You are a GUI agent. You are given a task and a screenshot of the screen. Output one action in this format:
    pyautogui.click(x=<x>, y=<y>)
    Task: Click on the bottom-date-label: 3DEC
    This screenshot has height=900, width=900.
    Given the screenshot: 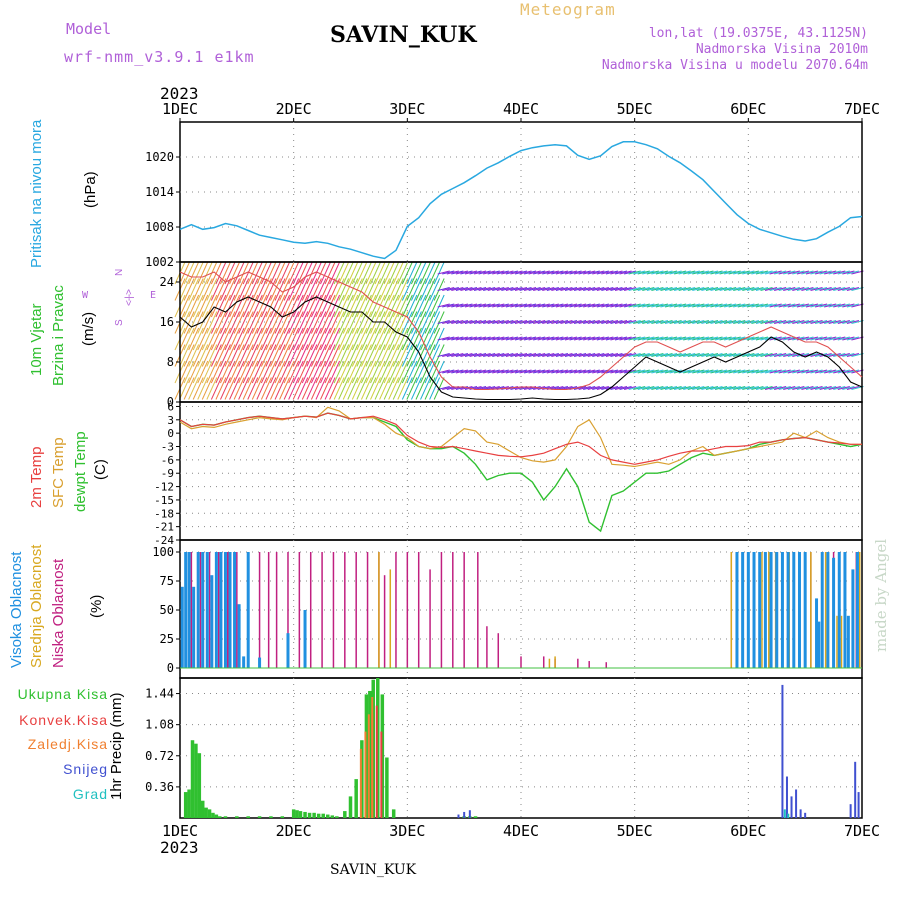 What is the action you would take?
    pyautogui.click(x=407, y=831)
    